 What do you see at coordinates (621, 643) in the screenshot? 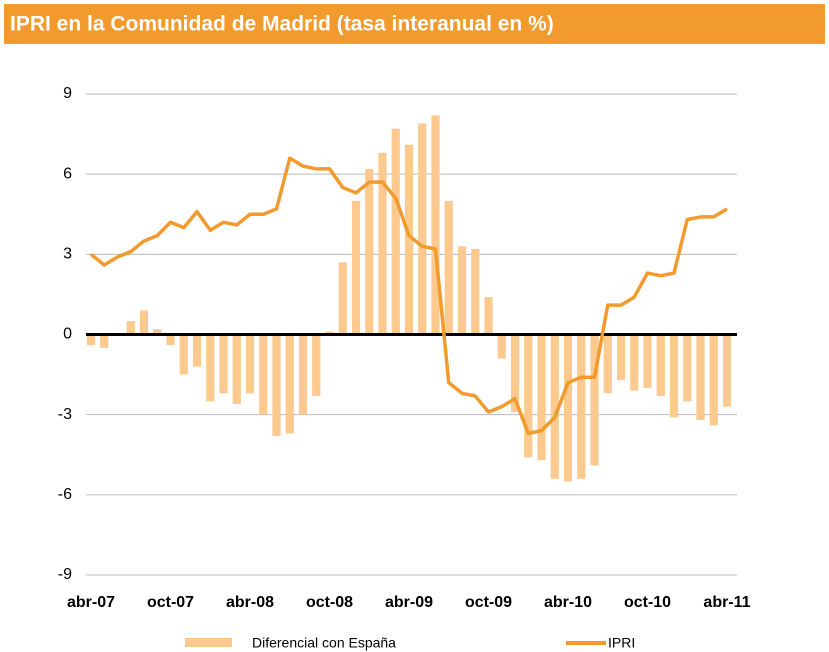
I see `legend-label: IPRI` at bounding box center [621, 643].